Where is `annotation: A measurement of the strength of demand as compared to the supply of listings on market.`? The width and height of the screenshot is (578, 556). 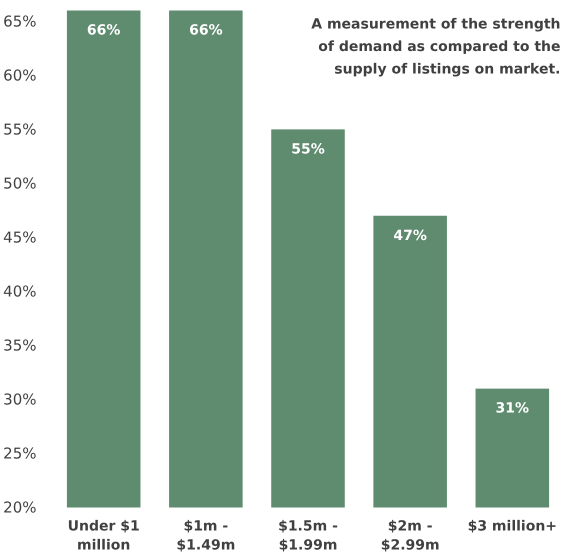
annotation: A measurement of the strength of demand as compared to the supply of listings on market. is located at coordinates (436, 47).